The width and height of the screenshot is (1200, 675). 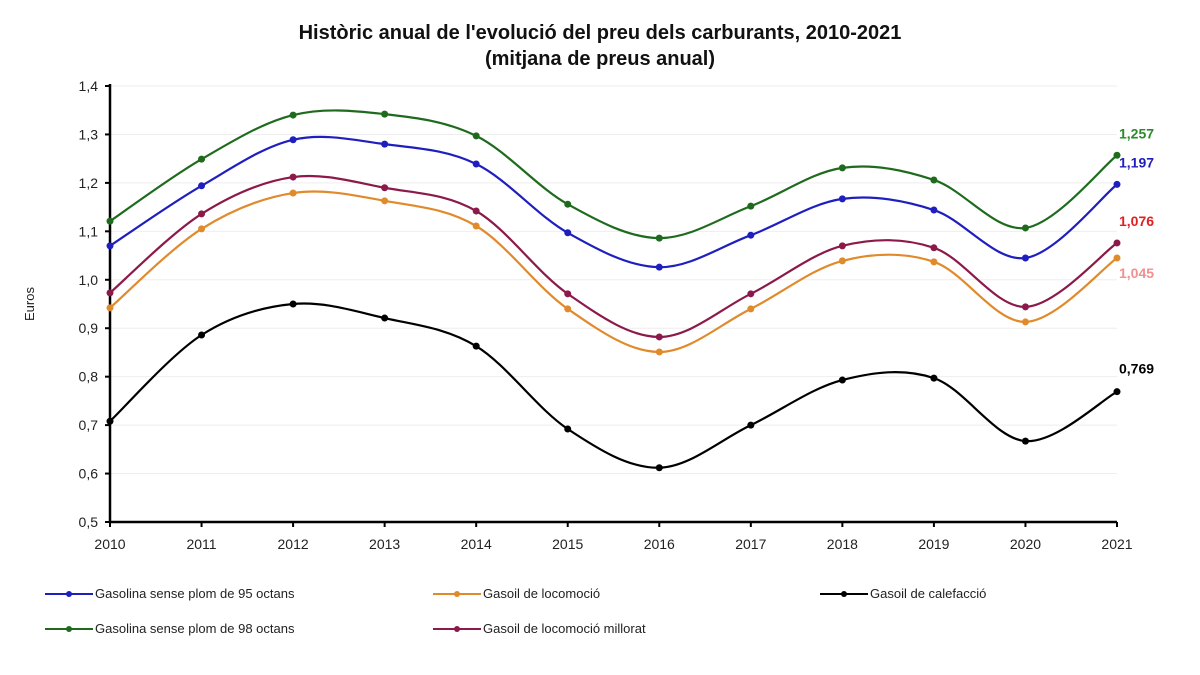 What do you see at coordinates (1136, 162) in the screenshot?
I see `end-value-label: 1,197` at bounding box center [1136, 162].